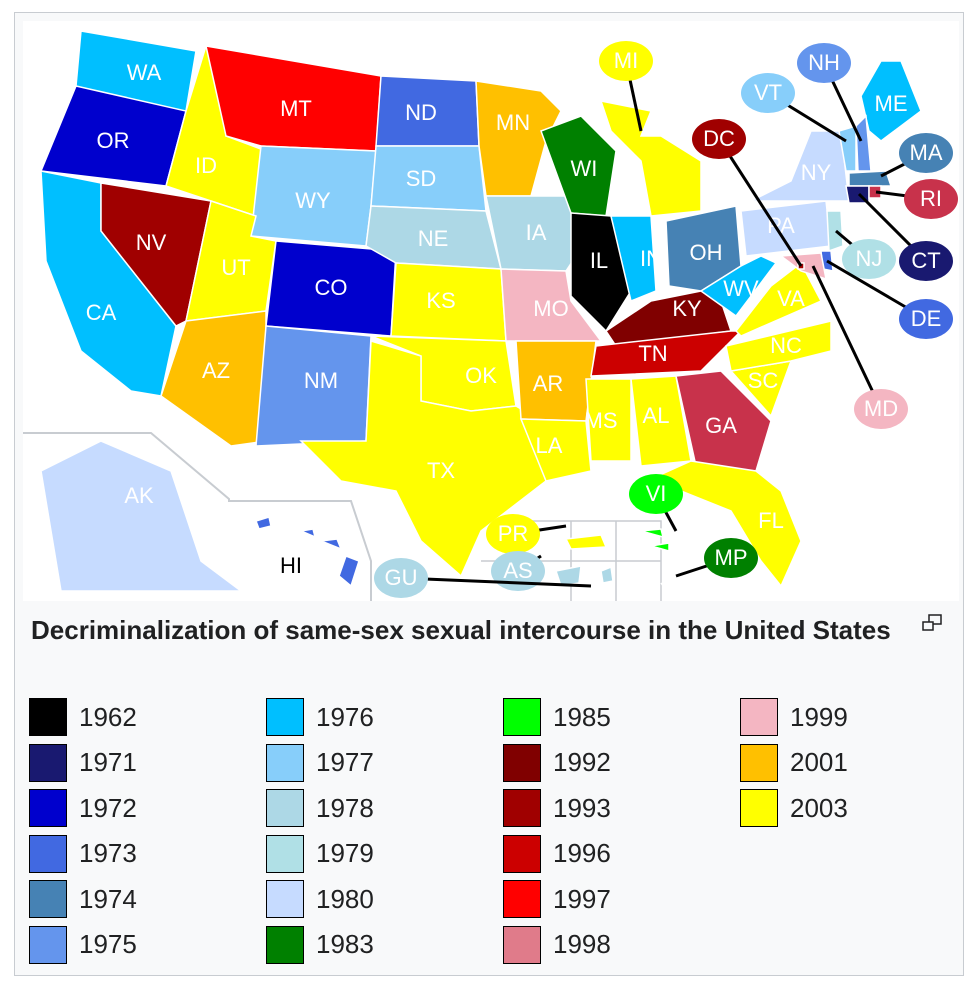  What do you see at coordinates (440, 300) in the screenshot?
I see `state-label: KS` at bounding box center [440, 300].